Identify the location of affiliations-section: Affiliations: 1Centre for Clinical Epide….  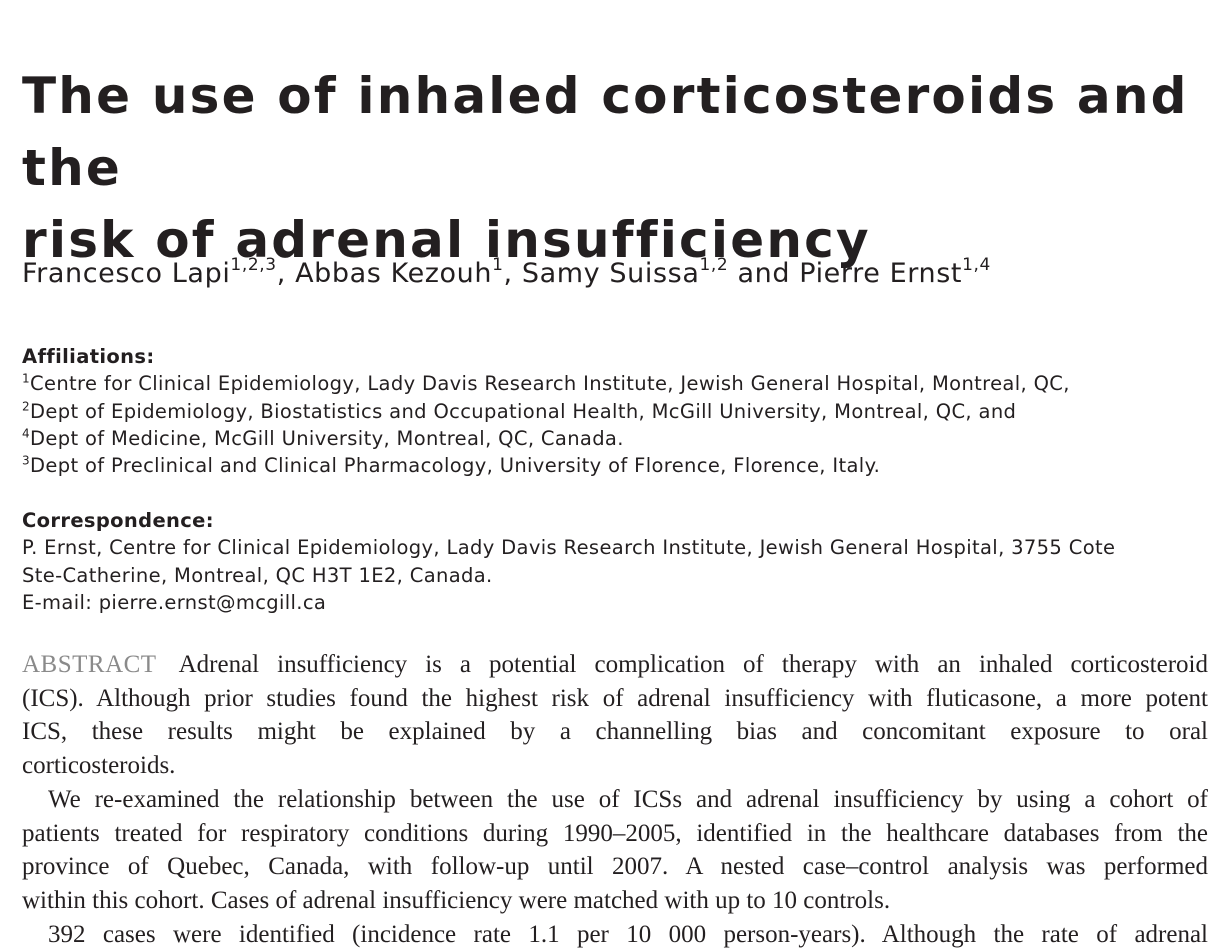
(546, 411).